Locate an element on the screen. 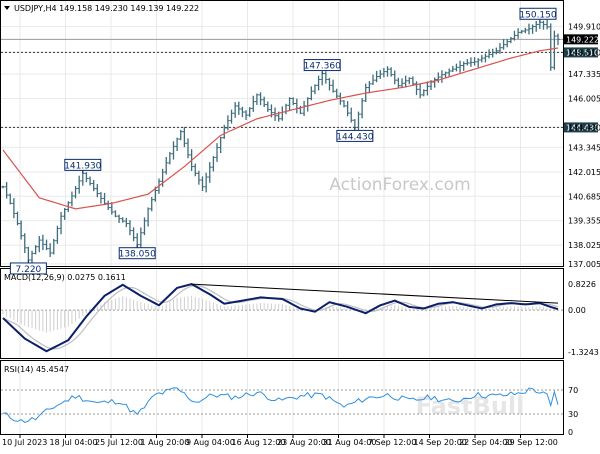  rsi-line is located at coordinates (280, 405).